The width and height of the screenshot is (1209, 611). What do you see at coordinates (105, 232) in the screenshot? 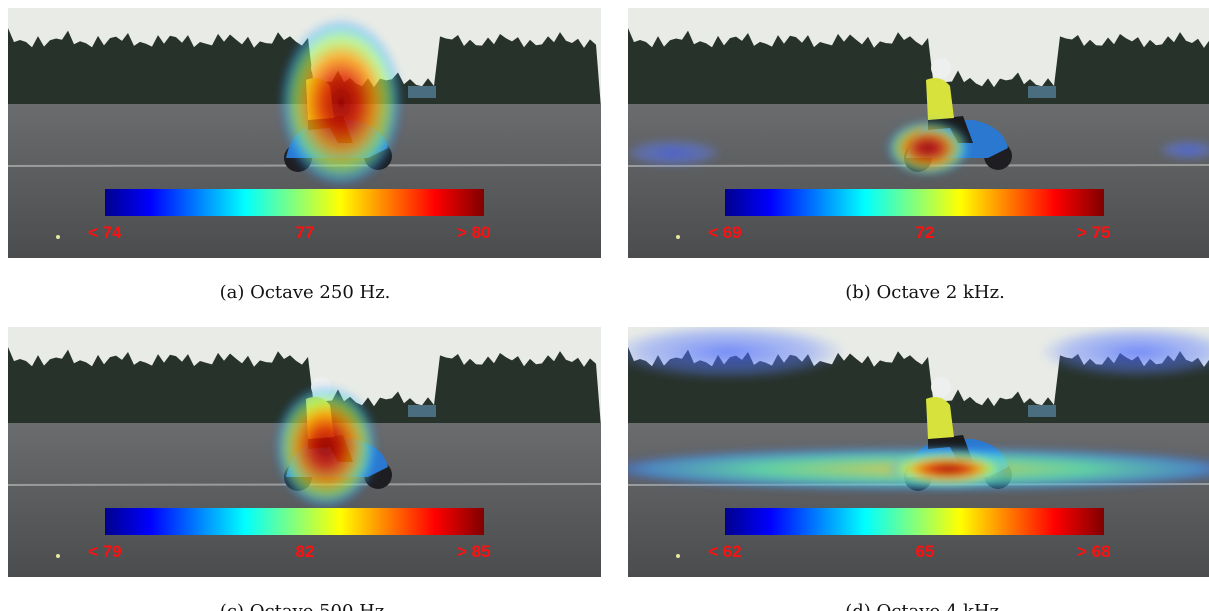
I see `scale-min: < 74` at bounding box center [105, 232].